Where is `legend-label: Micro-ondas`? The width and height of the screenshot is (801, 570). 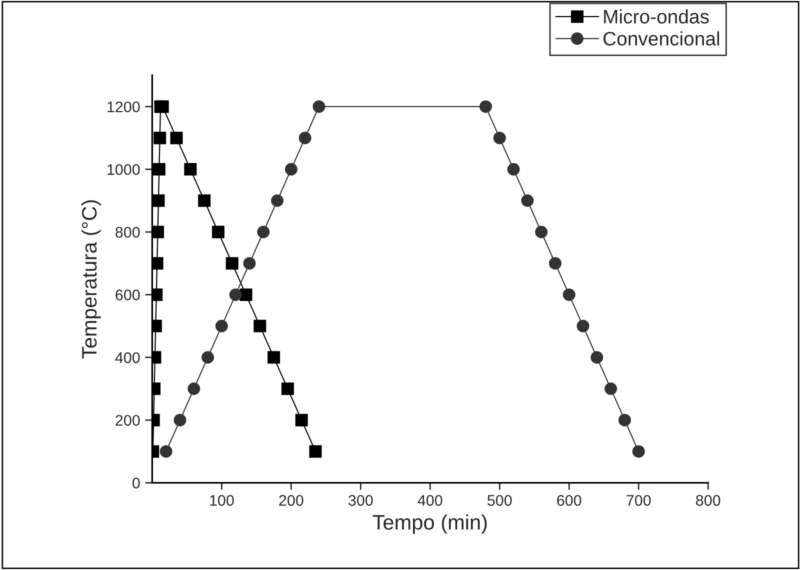
legend-label: Micro-ondas is located at coordinates (656, 16).